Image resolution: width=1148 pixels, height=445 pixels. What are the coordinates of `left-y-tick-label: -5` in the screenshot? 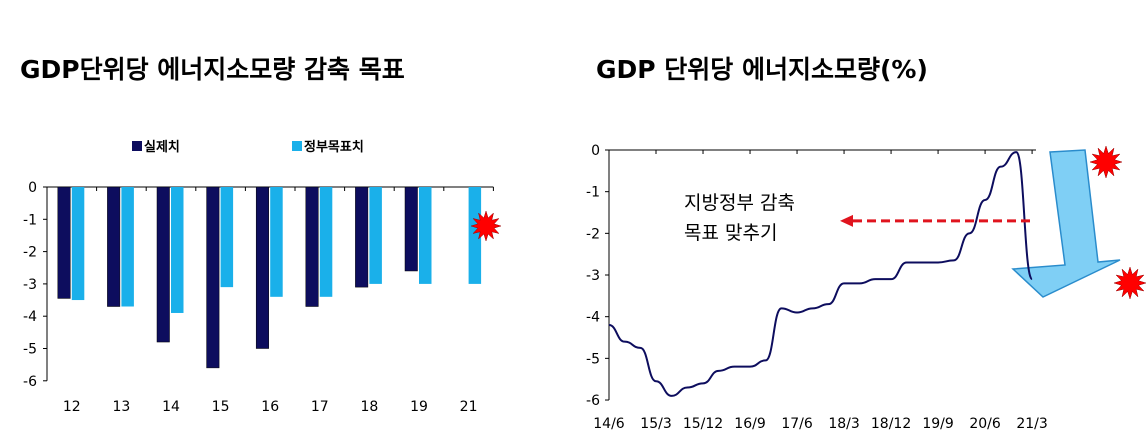 It's located at (30, 350).